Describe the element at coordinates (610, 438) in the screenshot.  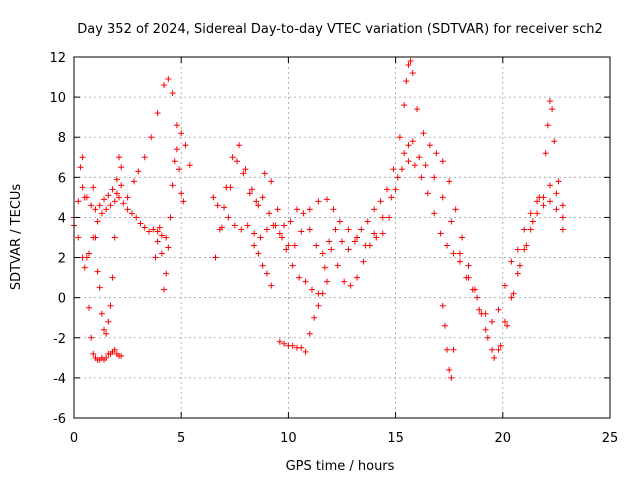
I see `x-tick-label: 25` at that location.